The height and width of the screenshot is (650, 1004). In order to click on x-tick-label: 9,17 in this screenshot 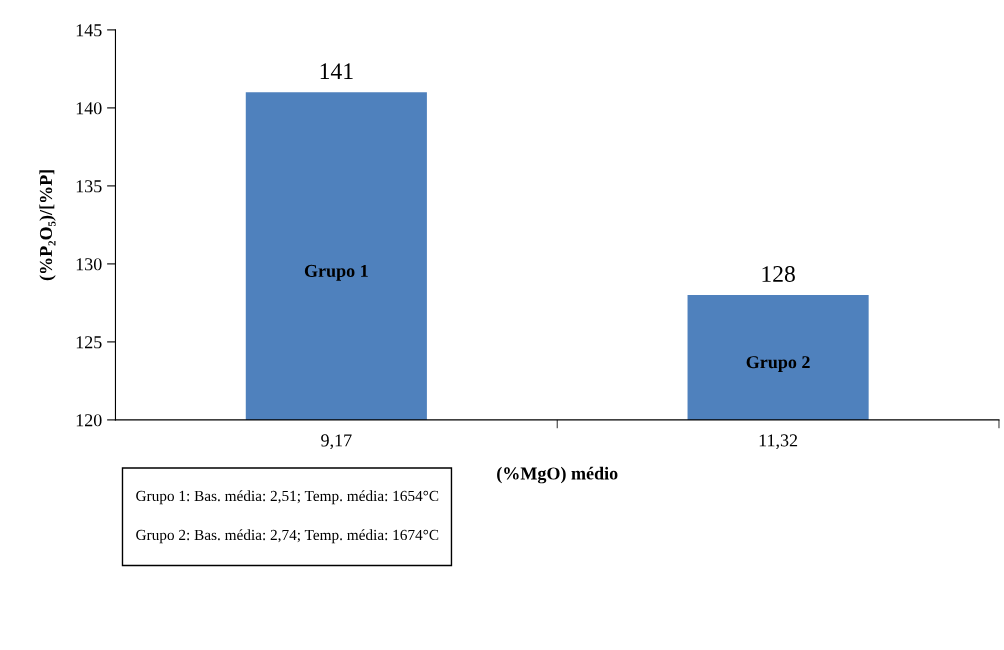, I will do `click(336, 442)`.